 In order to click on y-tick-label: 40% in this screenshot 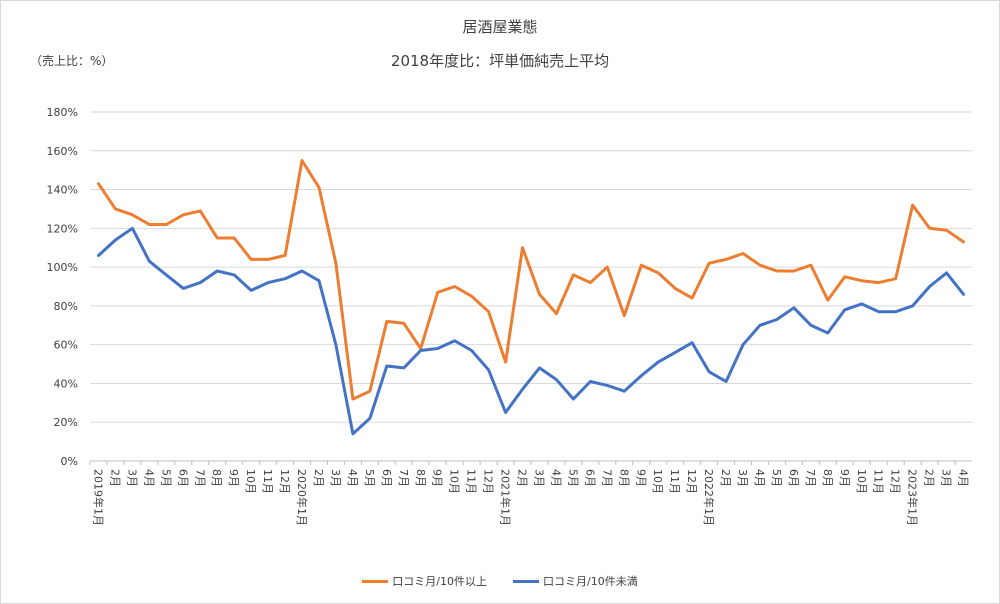, I will do `click(66, 383)`.